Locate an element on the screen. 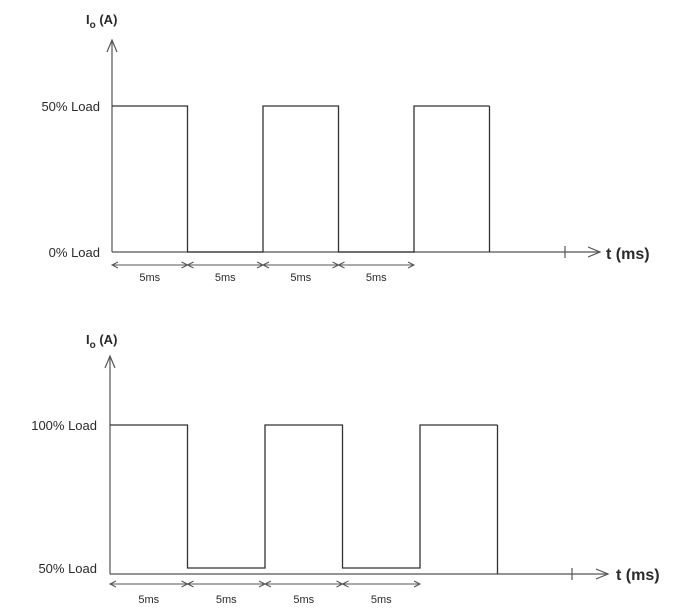  y-level-label: 100% Load is located at coordinates (64, 425).